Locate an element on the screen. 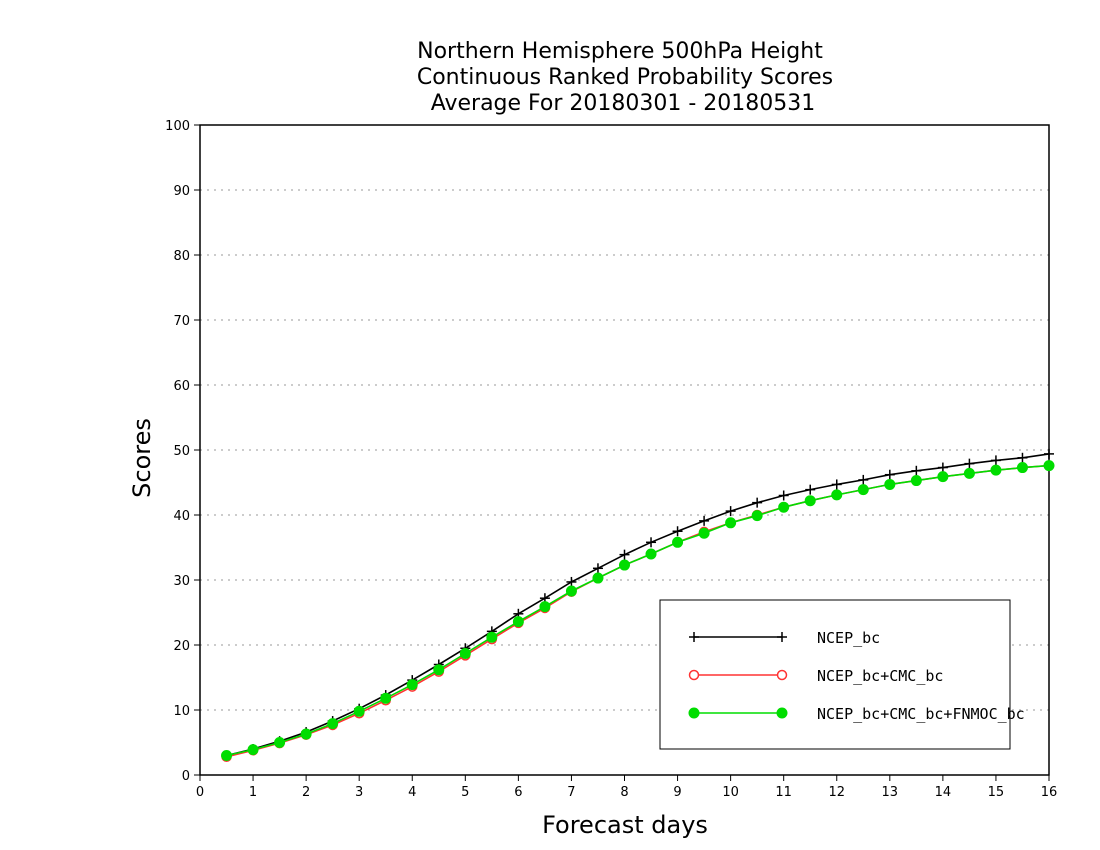  x-tick-label: 1 is located at coordinates (253, 792).